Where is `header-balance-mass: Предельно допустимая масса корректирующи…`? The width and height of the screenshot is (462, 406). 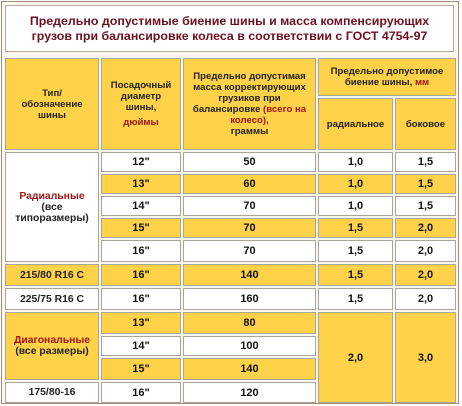 header-balance-mass: Предельно допустимая масса корректирующи… is located at coordinates (249, 104).